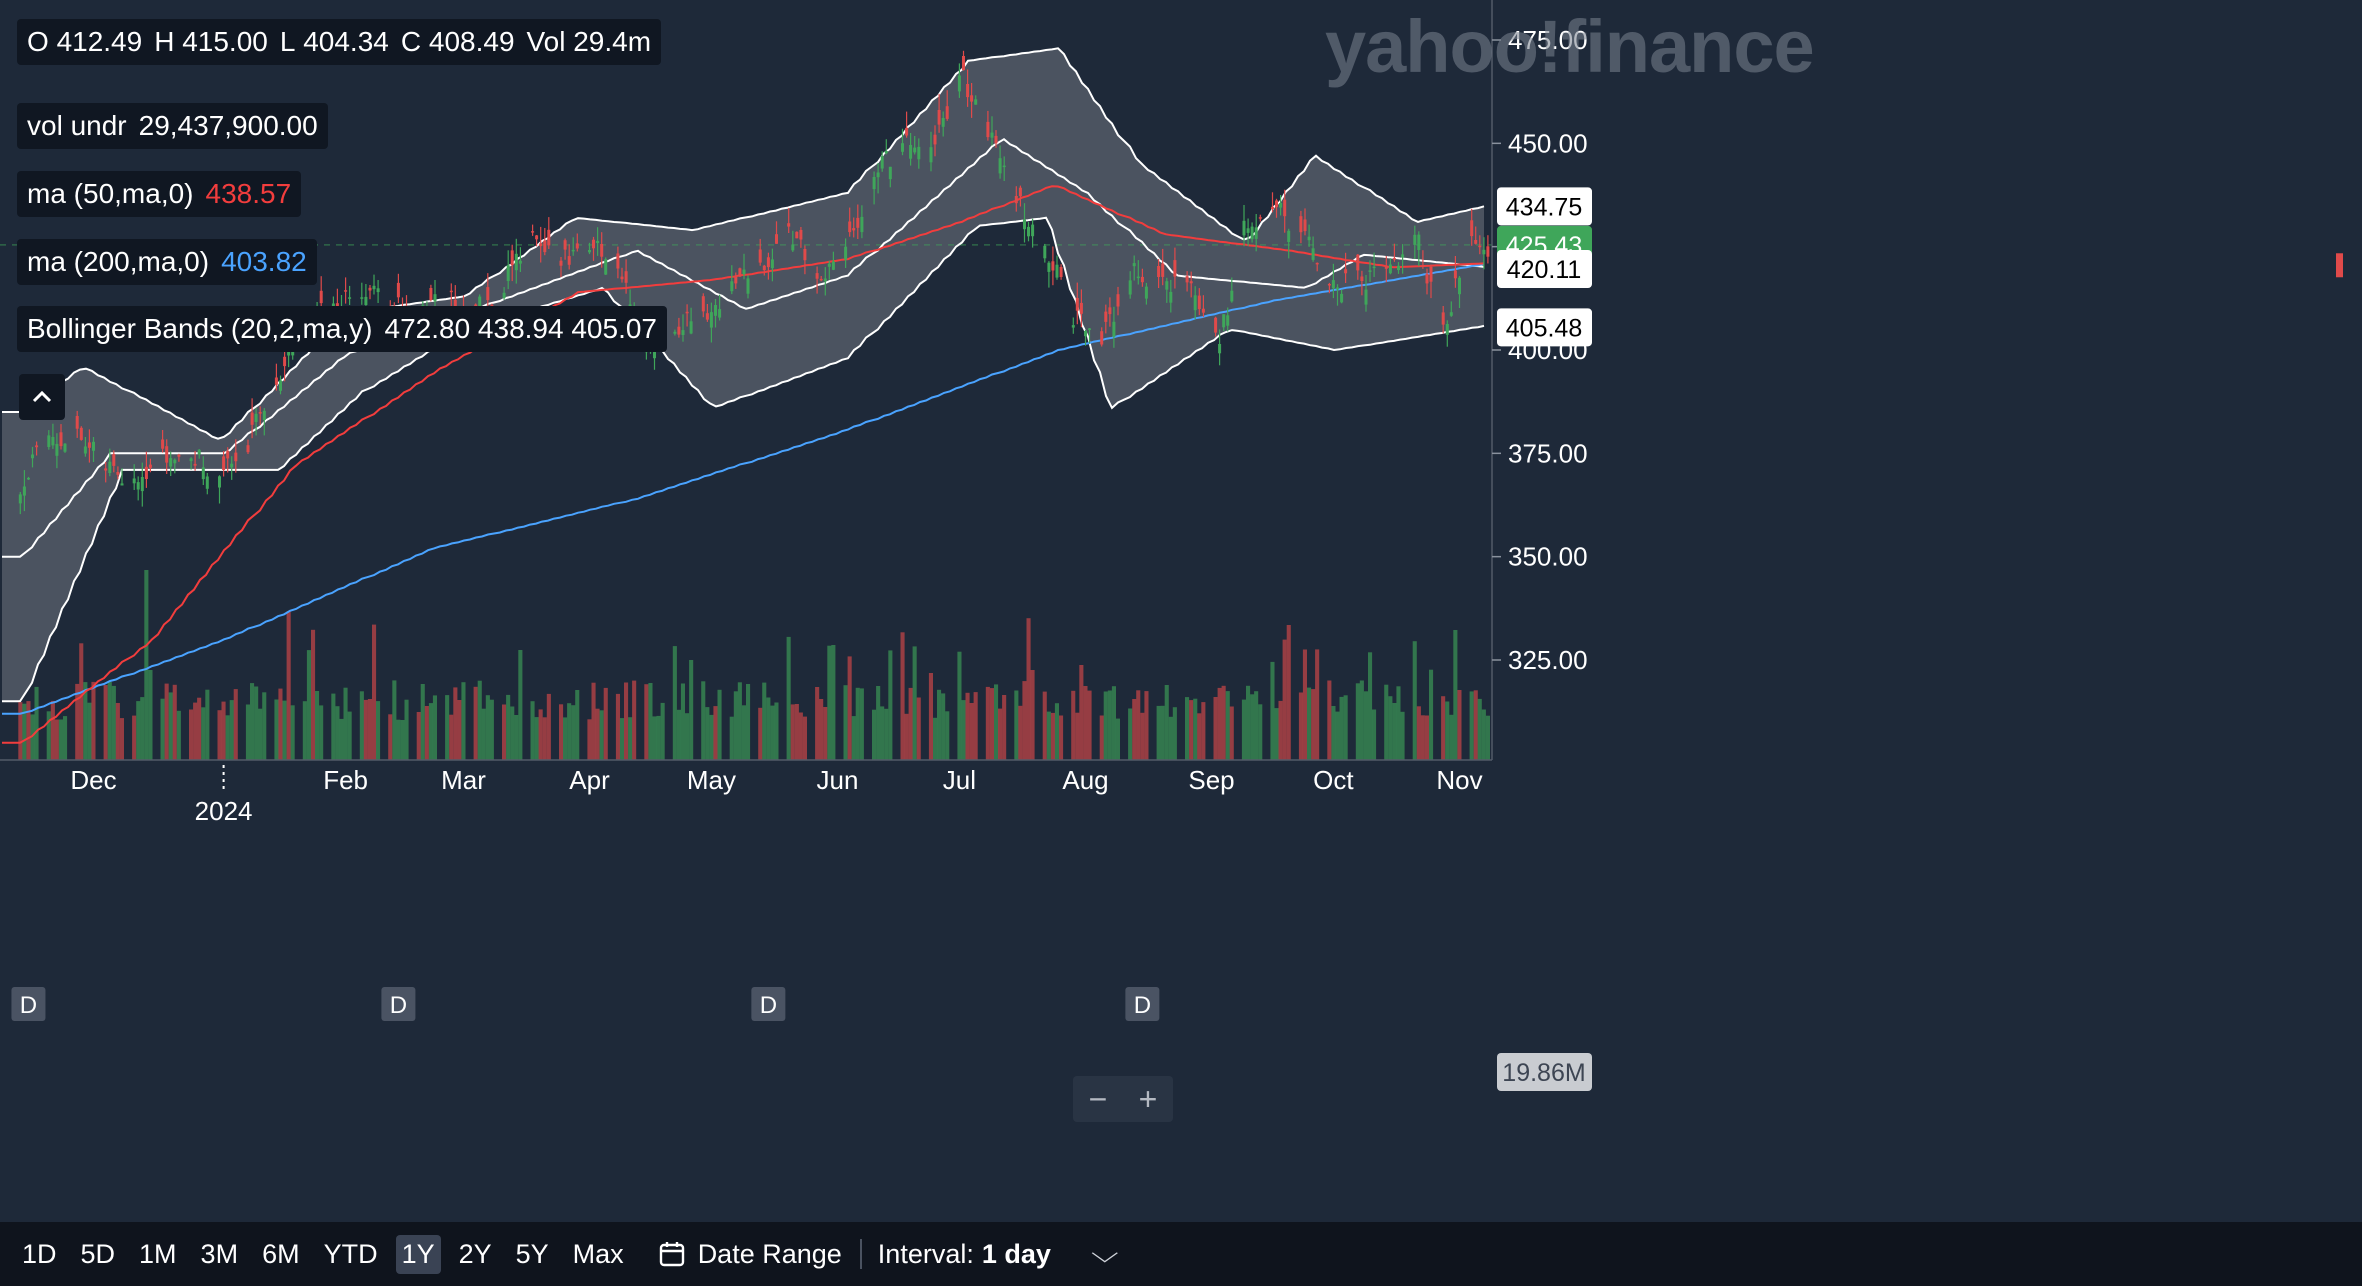 This screenshot has width=2362, height=1286. I want to click on range-6m-button: 6M, so click(281, 1253).